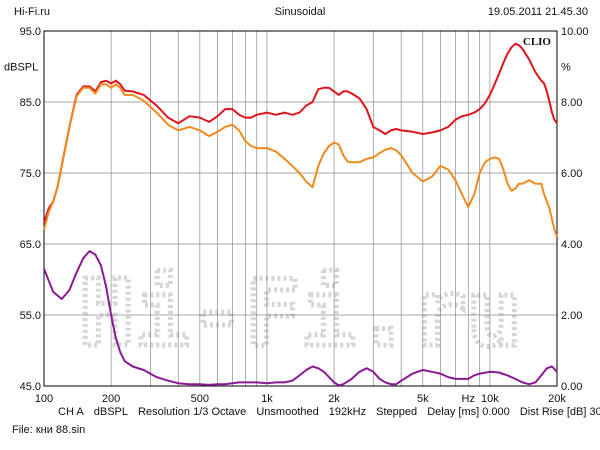 This screenshot has height=450, width=600. I want to click on status-smoothing: Unsmoothed, so click(287, 412).